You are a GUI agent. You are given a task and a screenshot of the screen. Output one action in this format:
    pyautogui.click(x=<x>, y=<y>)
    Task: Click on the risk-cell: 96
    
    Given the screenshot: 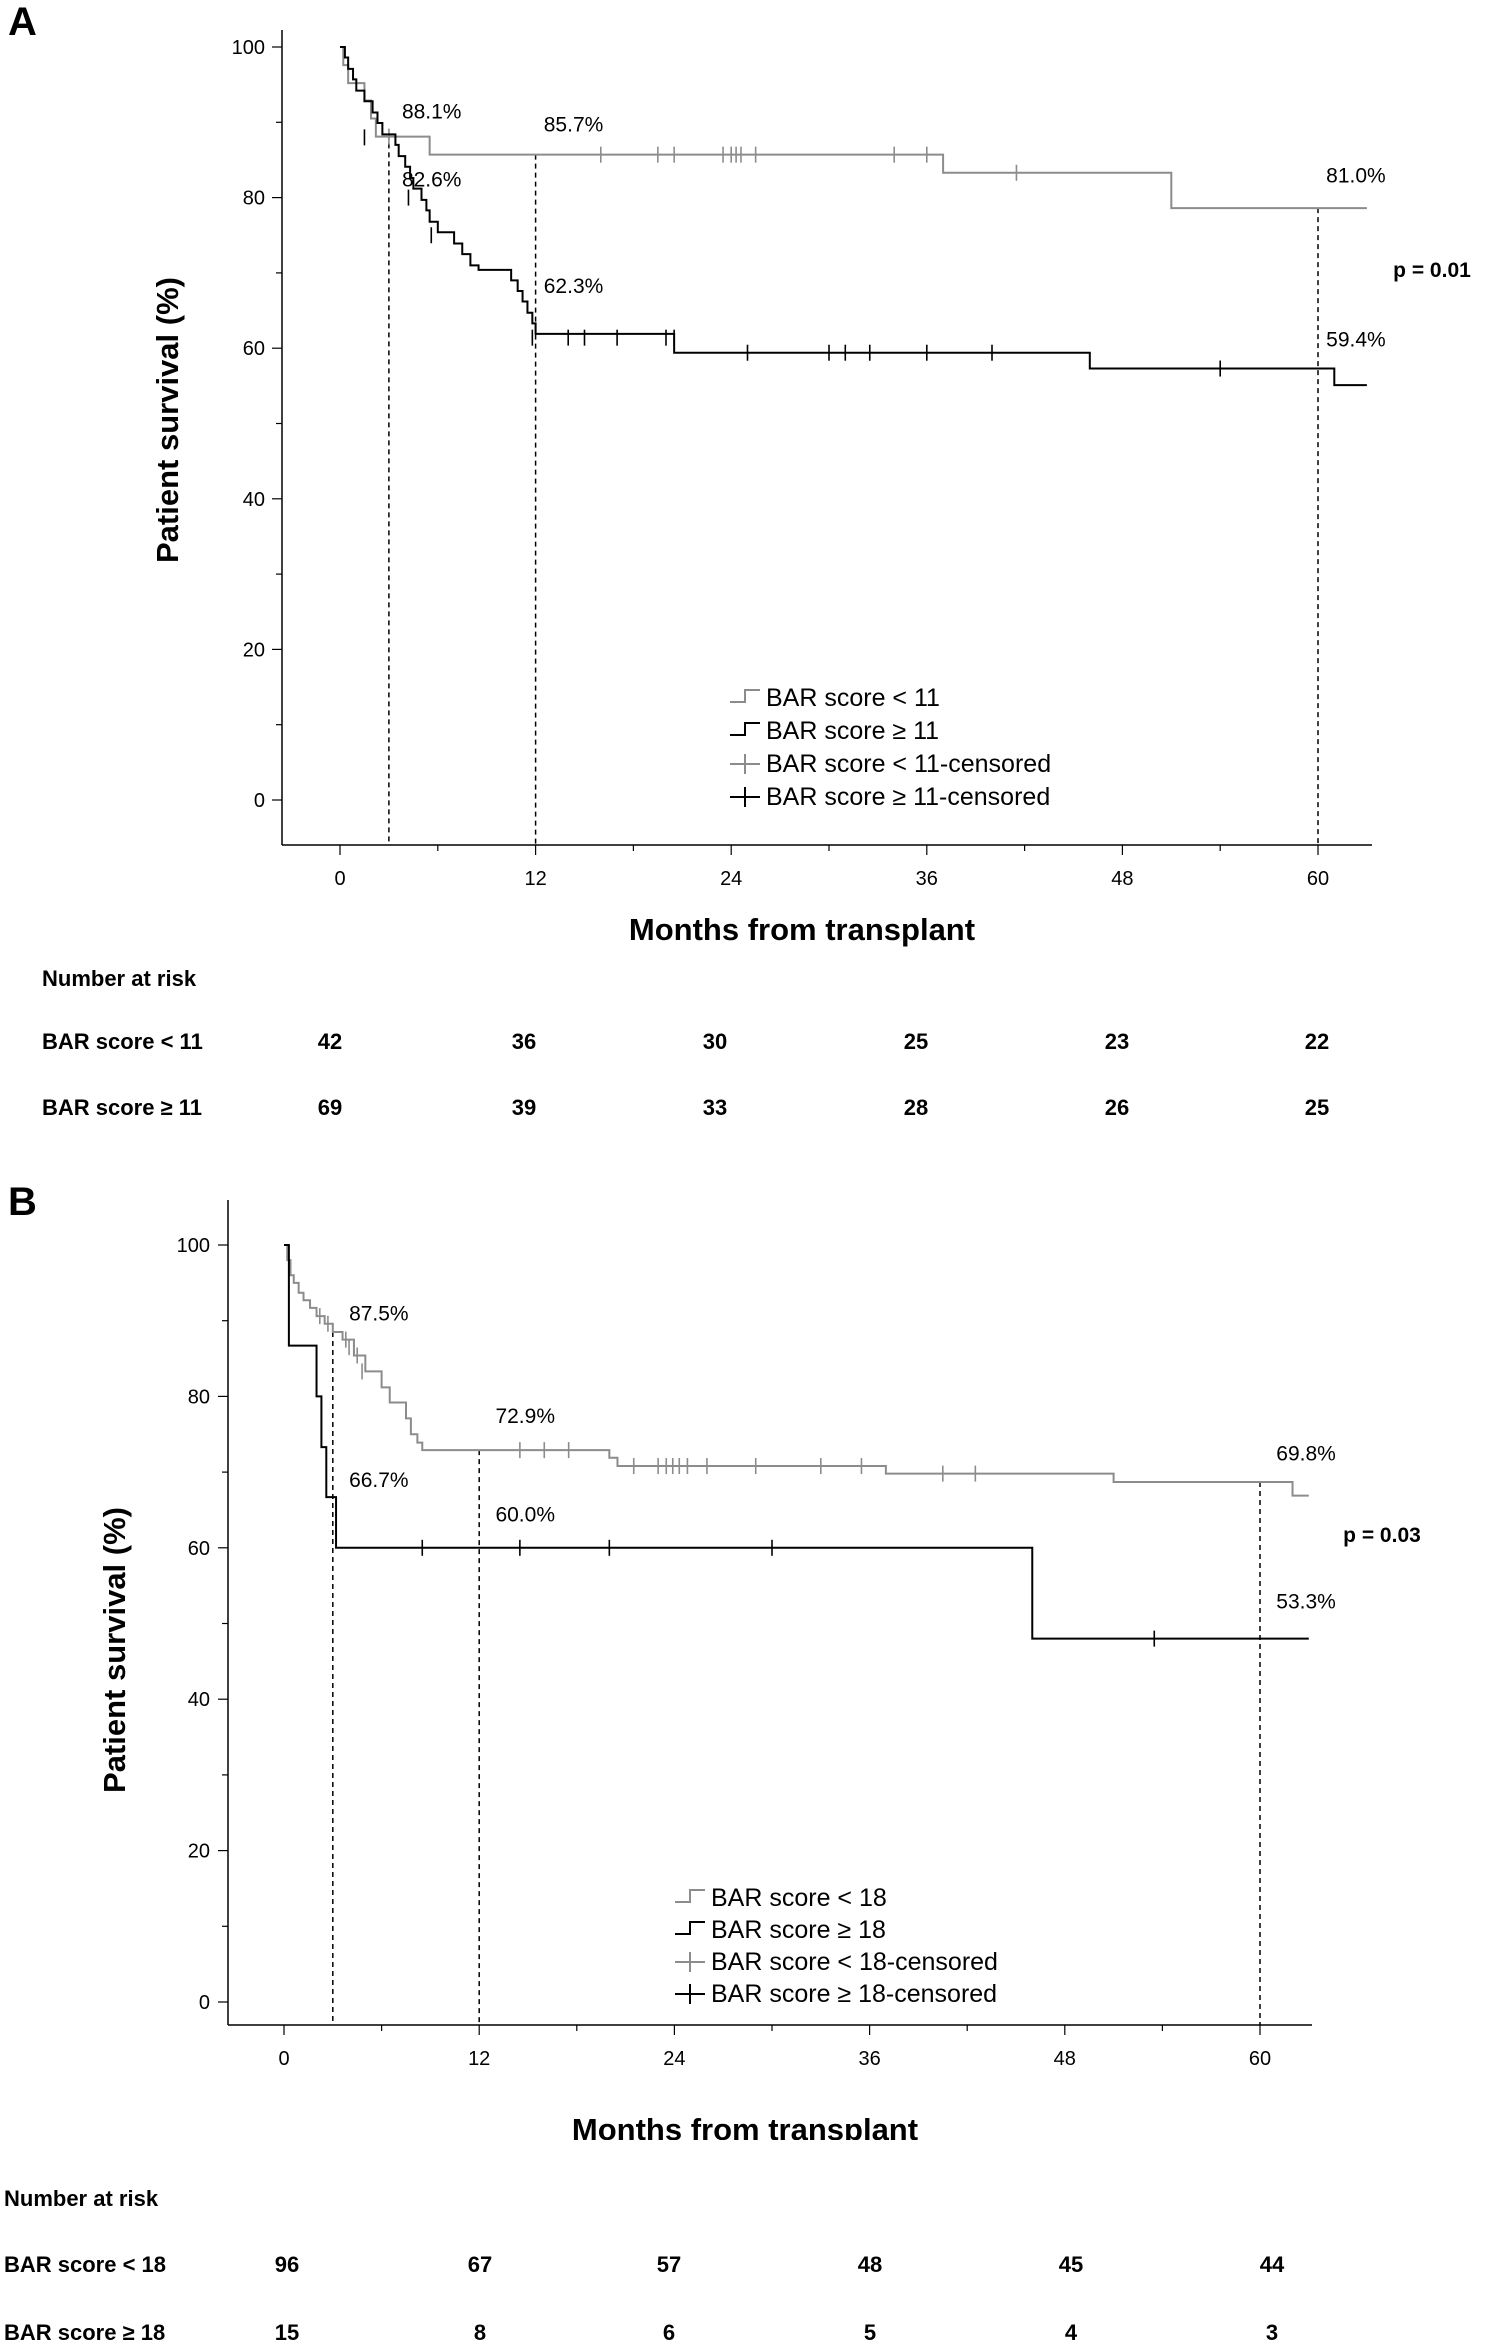 What is the action you would take?
    pyautogui.click(x=287, y=2264)
    